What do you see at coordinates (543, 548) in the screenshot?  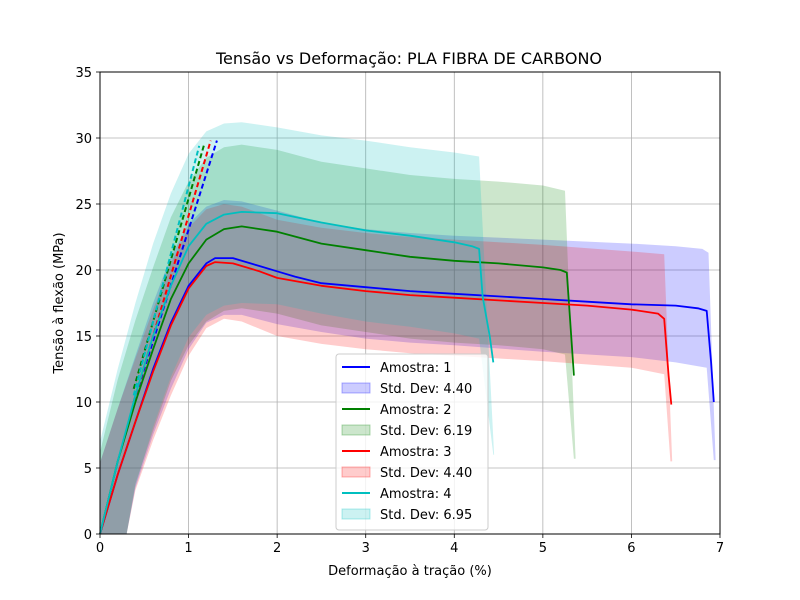 I see `x-tick-label: 5` at bounding box center [543, 548].